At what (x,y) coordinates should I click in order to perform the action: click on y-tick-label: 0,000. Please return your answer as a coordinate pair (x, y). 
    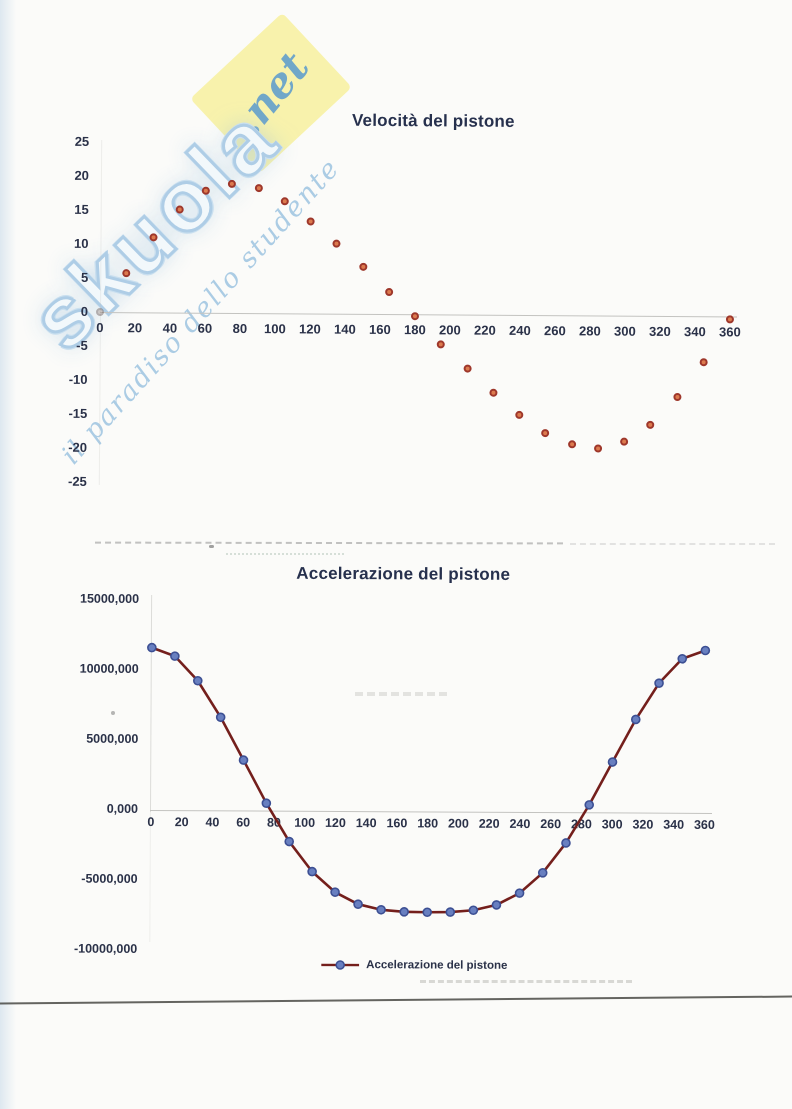
    Looking at the image, I should click on (122, 808).